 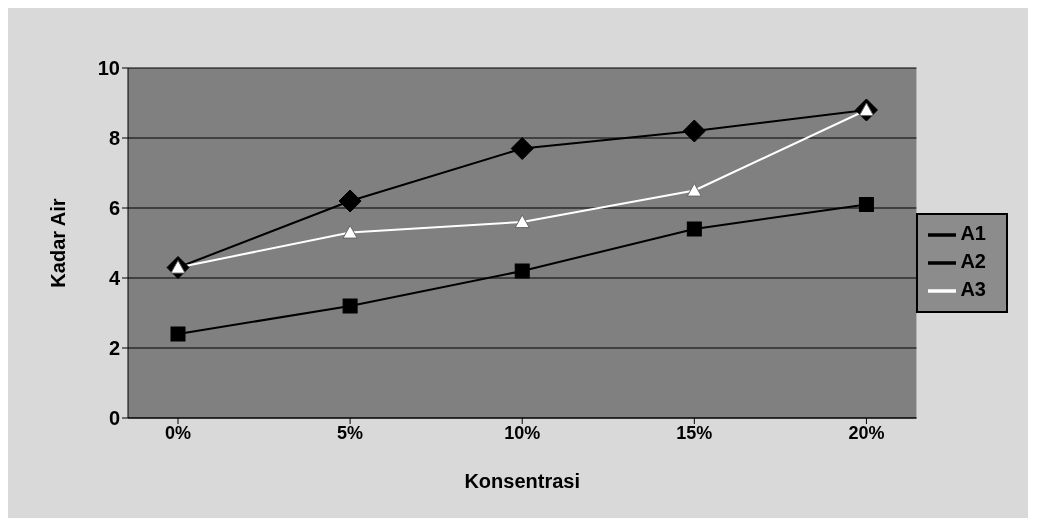 What do you see at coordinates (694, 432) in the screenshot?
I see `x-tick-label: 15%` at bounding box center [694, 432].